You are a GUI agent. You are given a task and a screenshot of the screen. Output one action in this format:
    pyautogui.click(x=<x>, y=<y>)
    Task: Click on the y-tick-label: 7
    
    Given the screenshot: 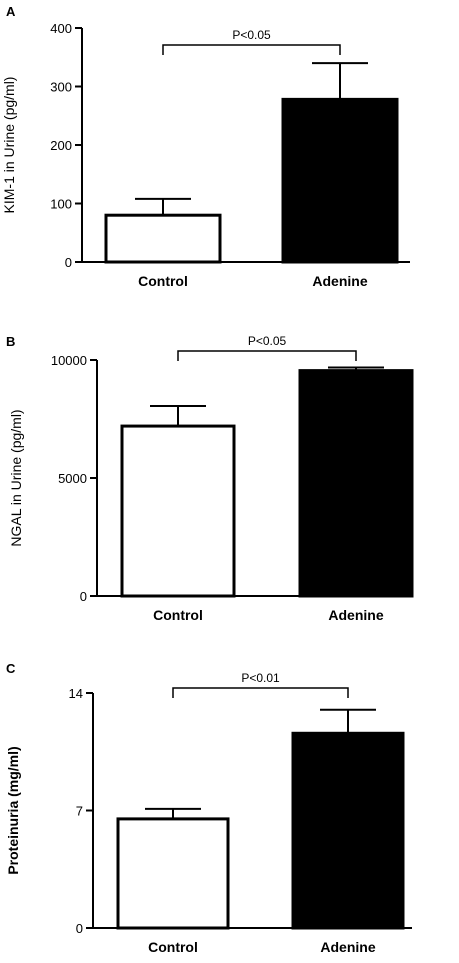 What is the action you would take?
    pyautogui.click(x=79, y=811)
    